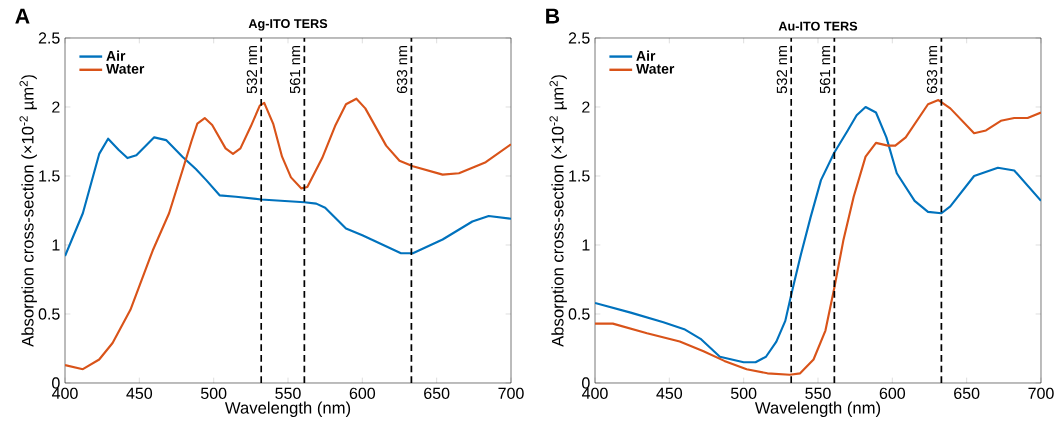 The width and height of the screenshot is (1058, 431). What do you see at coordinates (288, 197) in the screenshot?
I see `line-series` at bounding box center [288, 197].